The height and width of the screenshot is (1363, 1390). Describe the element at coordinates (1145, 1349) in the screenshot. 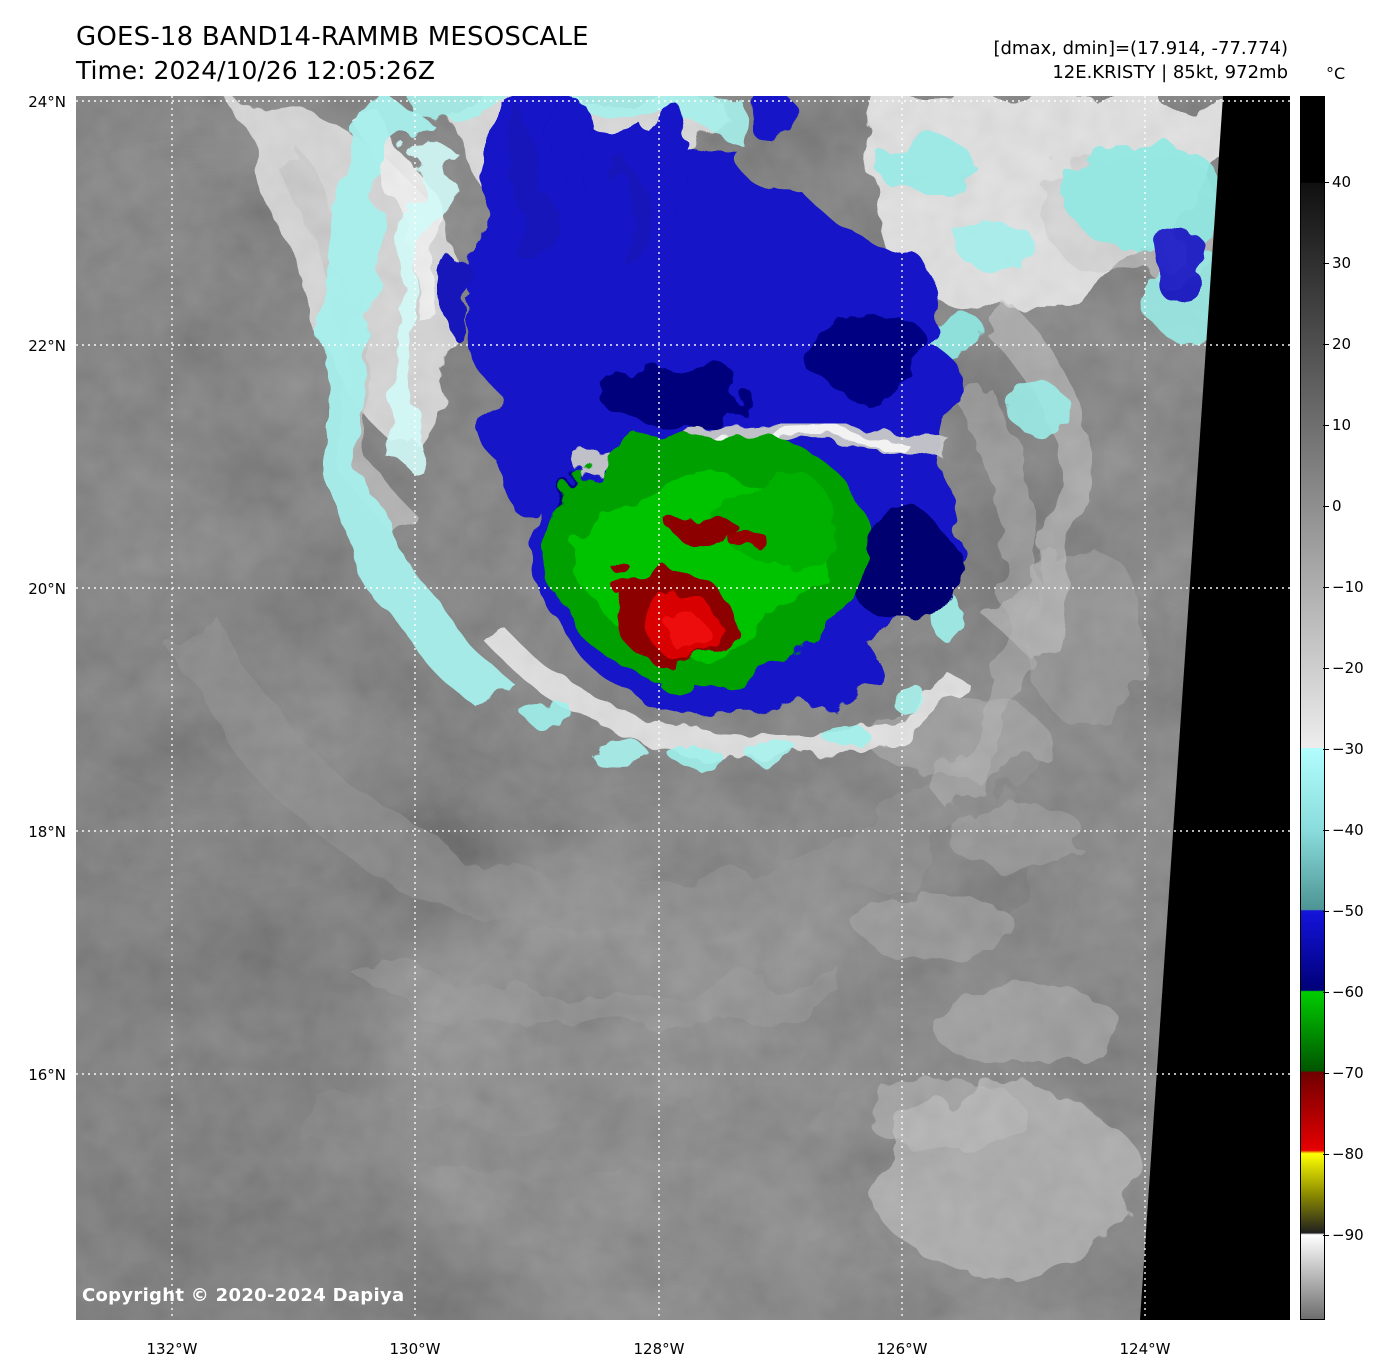

I see `lon-label: 124°W` at that location.